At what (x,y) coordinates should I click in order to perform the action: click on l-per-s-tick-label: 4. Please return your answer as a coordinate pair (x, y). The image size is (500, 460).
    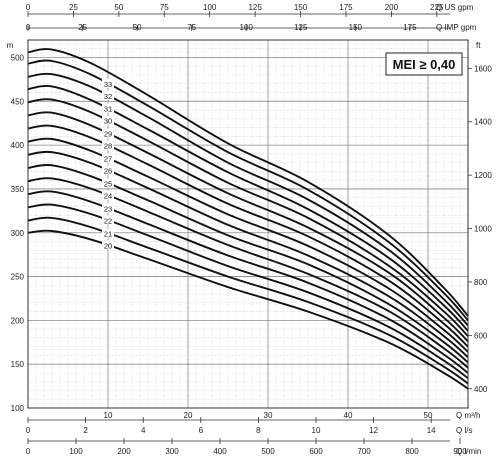
    Looking at the image, I should click on (143, 430).